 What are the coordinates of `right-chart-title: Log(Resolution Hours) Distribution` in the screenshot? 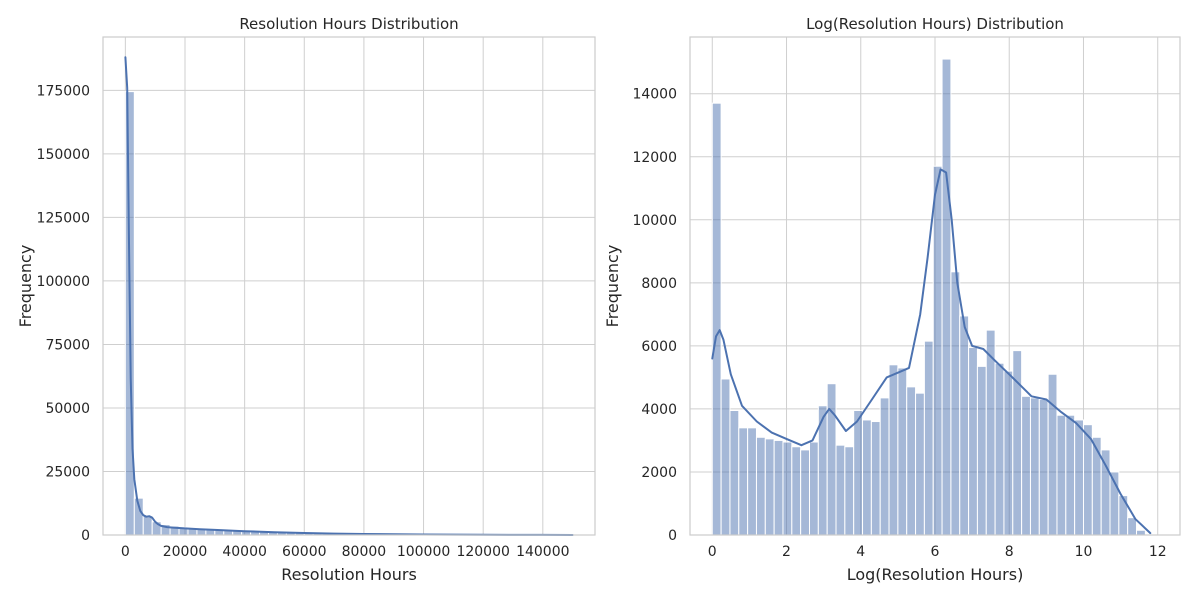 It's located at (935, 24).